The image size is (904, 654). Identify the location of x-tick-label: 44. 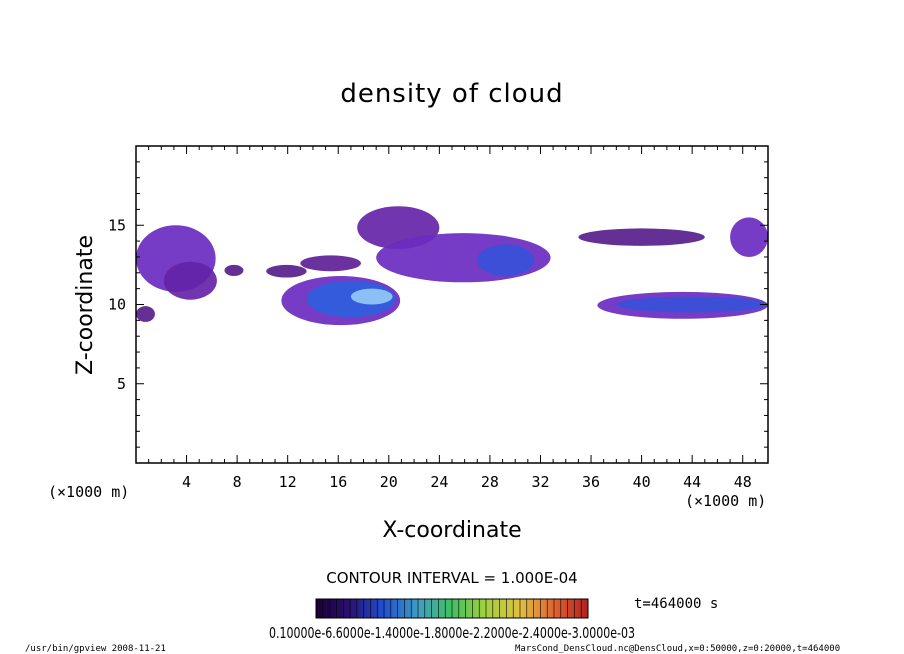
(692, 482).